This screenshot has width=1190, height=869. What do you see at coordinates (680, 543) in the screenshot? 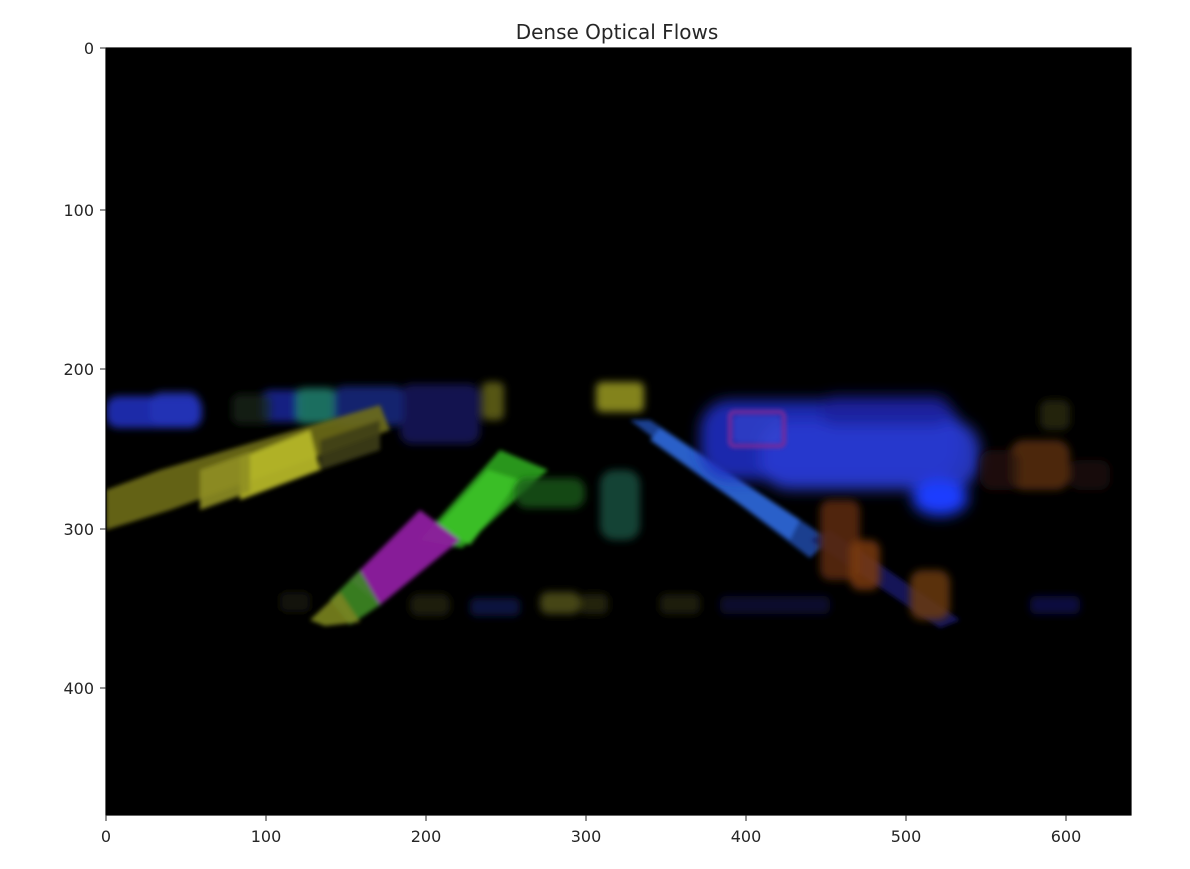
I see `flow-region-center-faint` at bounding box center [680, 543].